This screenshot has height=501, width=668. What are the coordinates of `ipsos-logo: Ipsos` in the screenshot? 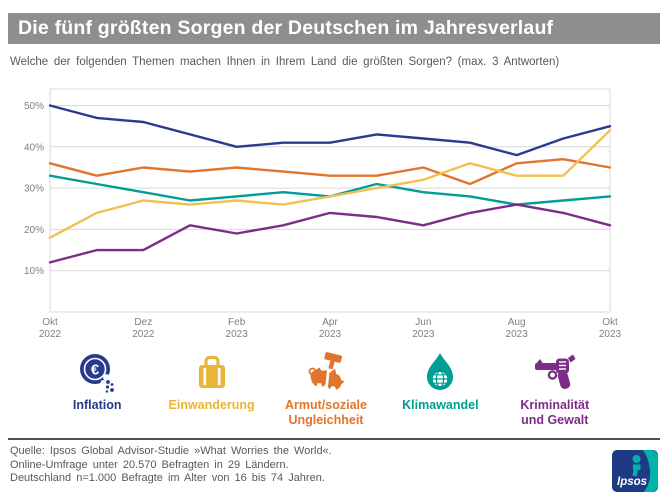 It's located at (635, 471).